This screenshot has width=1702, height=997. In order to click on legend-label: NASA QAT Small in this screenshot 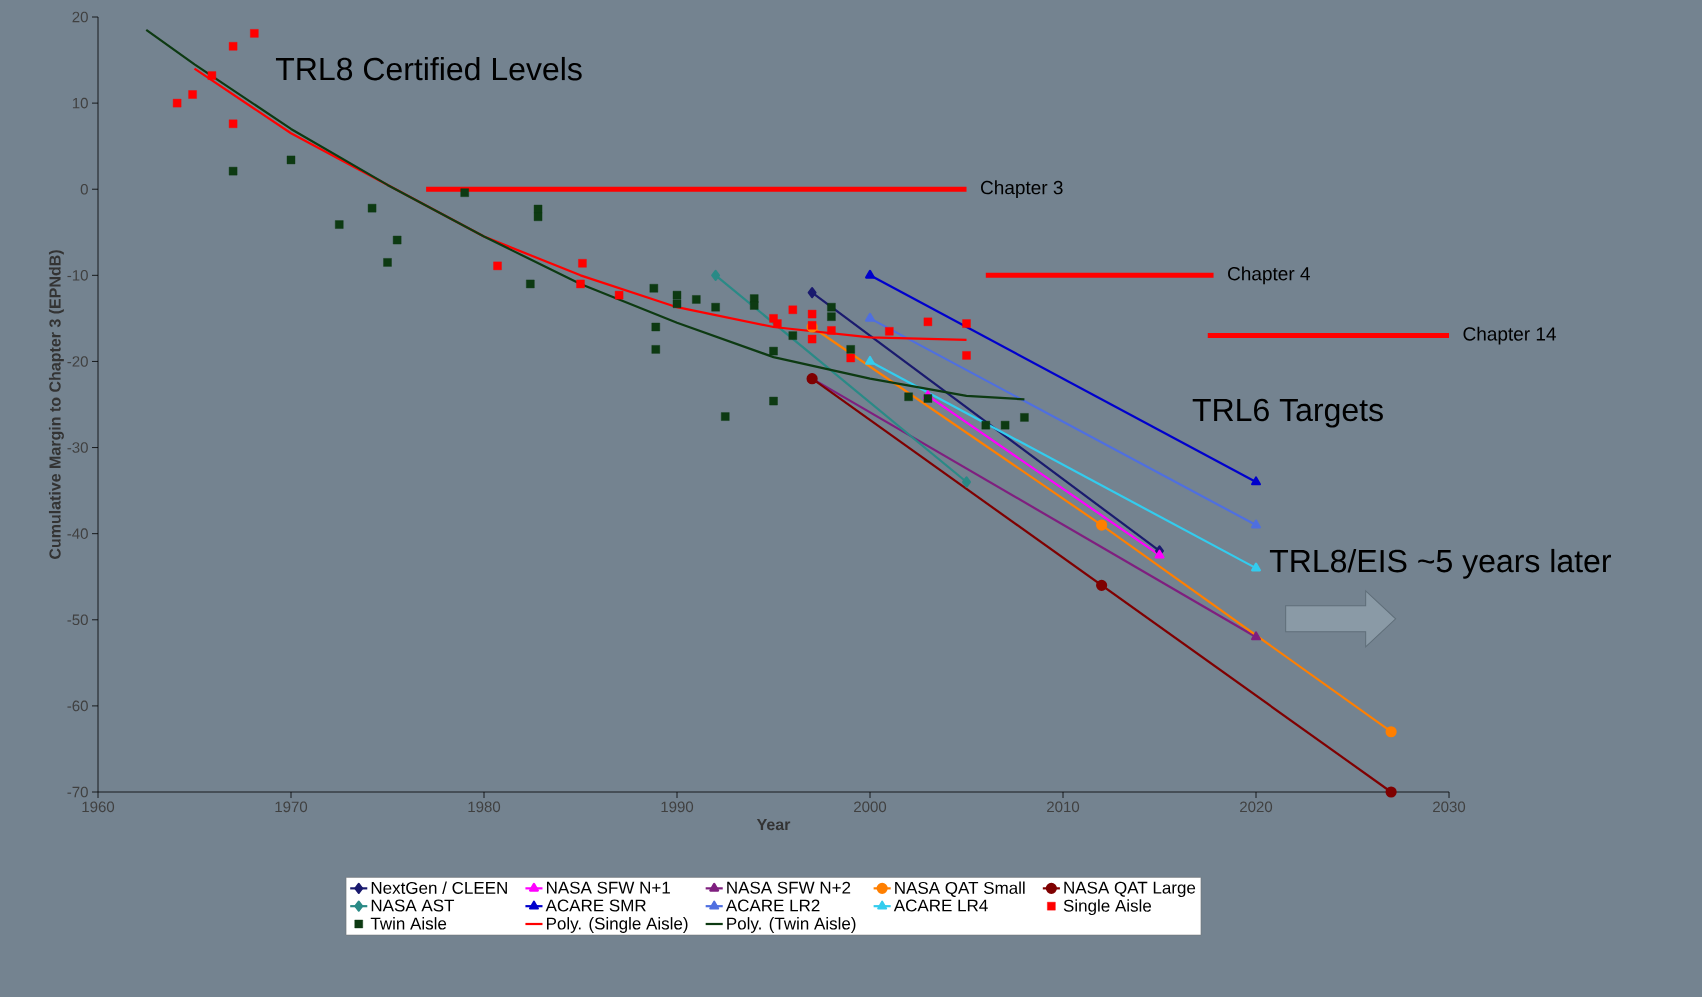, I will do `click(960, 889)`.